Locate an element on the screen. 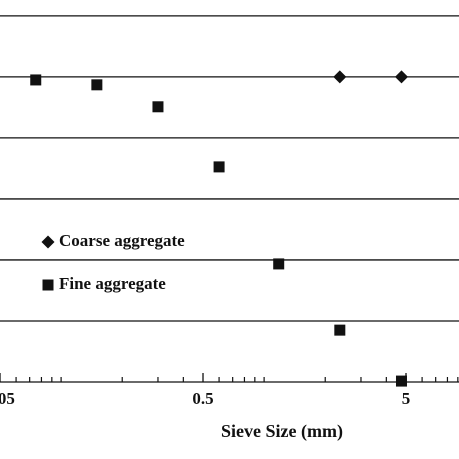 The image size is (459, 459). x-tick-label: 5 is located at coordinates (406, 398).